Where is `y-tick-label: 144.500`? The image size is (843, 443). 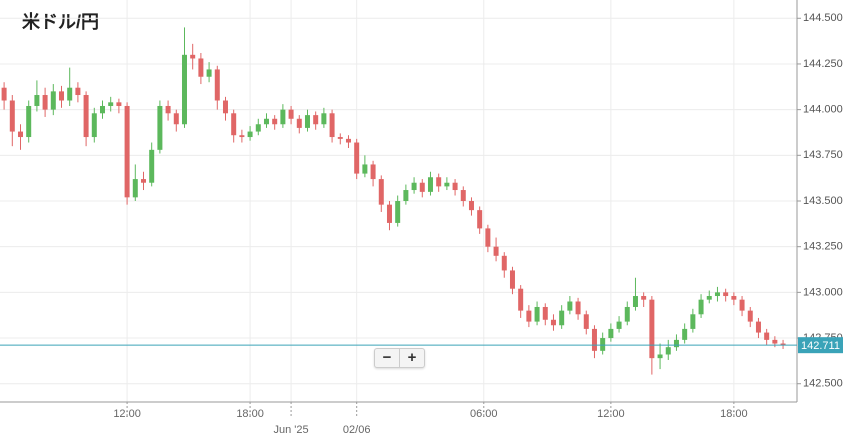 y-tick-label: 144.500 is located at coordinates (823, 18).